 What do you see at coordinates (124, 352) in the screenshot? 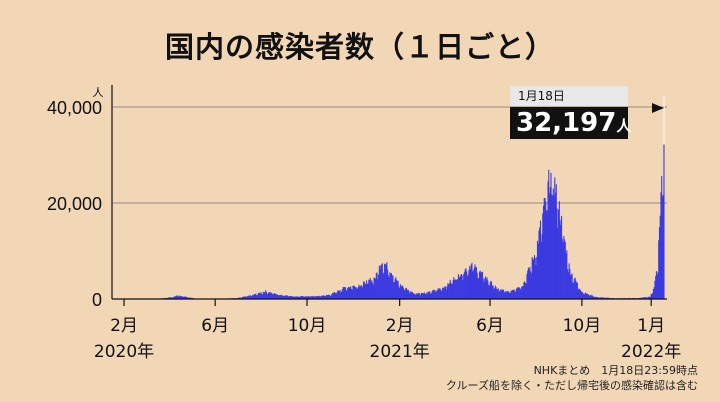
I see `x-year-label: 2020年` at bounding box center [124, 352].